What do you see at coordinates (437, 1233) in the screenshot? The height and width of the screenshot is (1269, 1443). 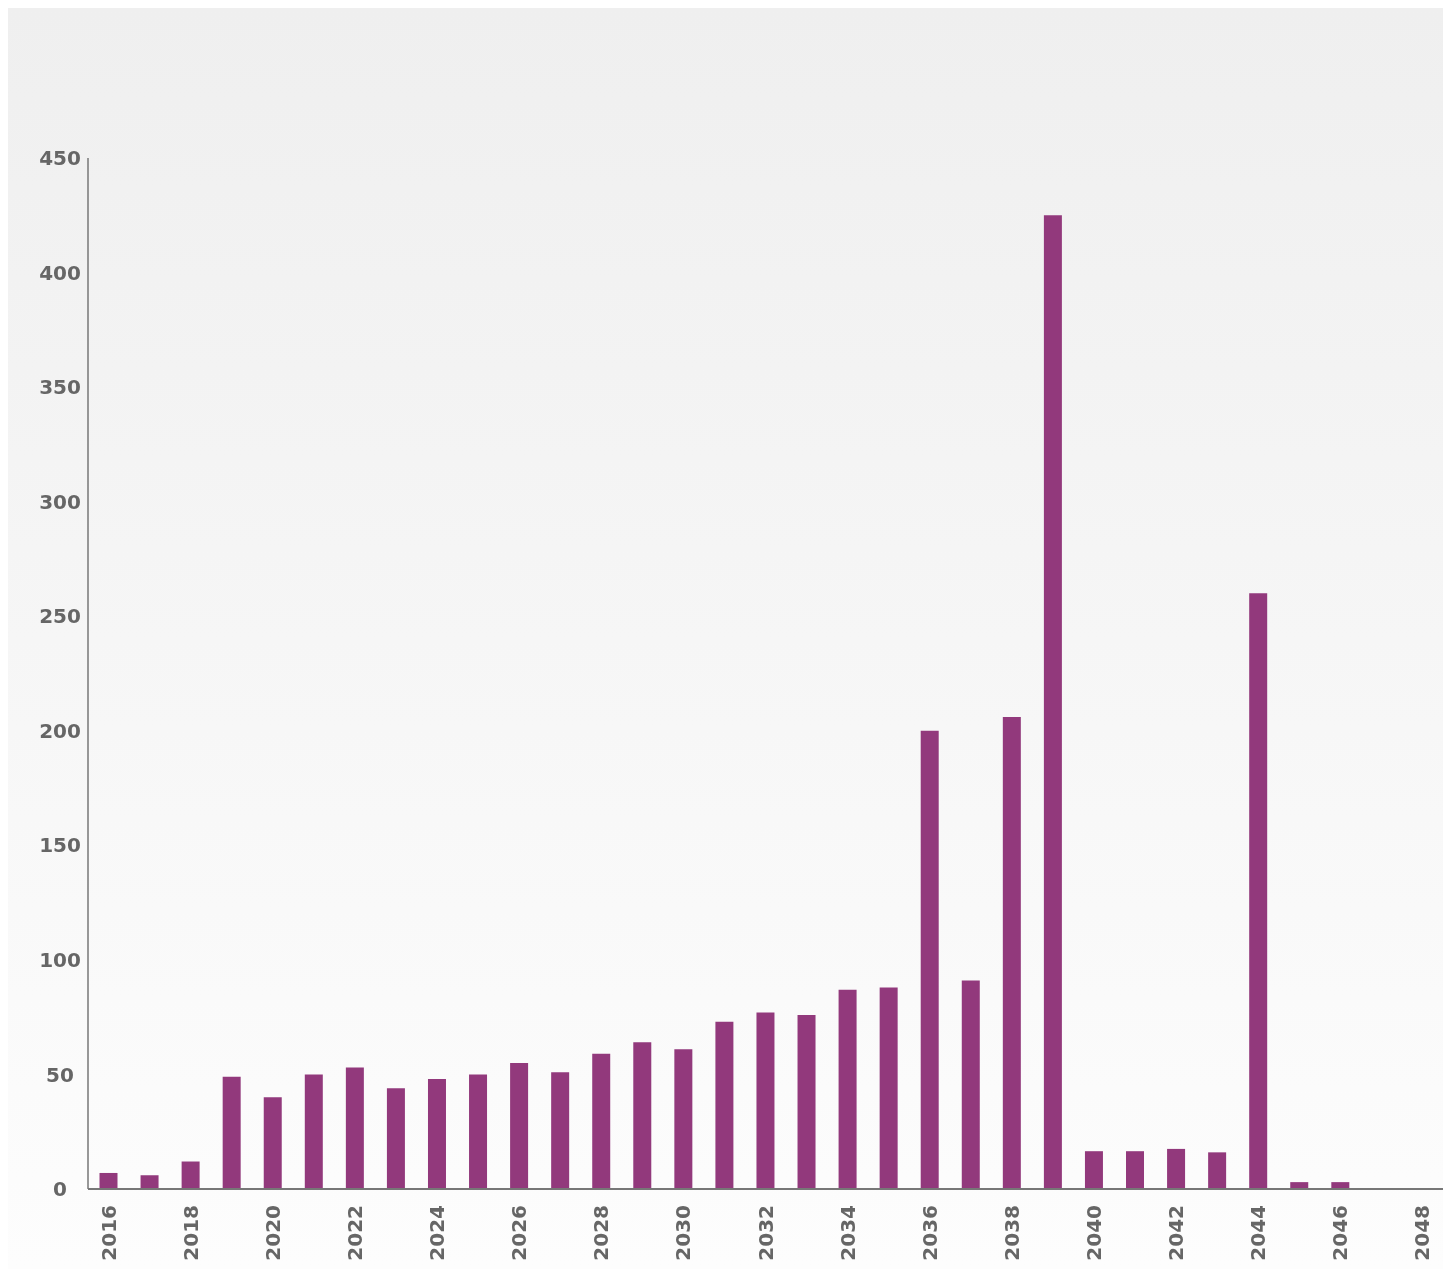 I see `x-tick-label: 2024` at bounding box center [437, 1233].